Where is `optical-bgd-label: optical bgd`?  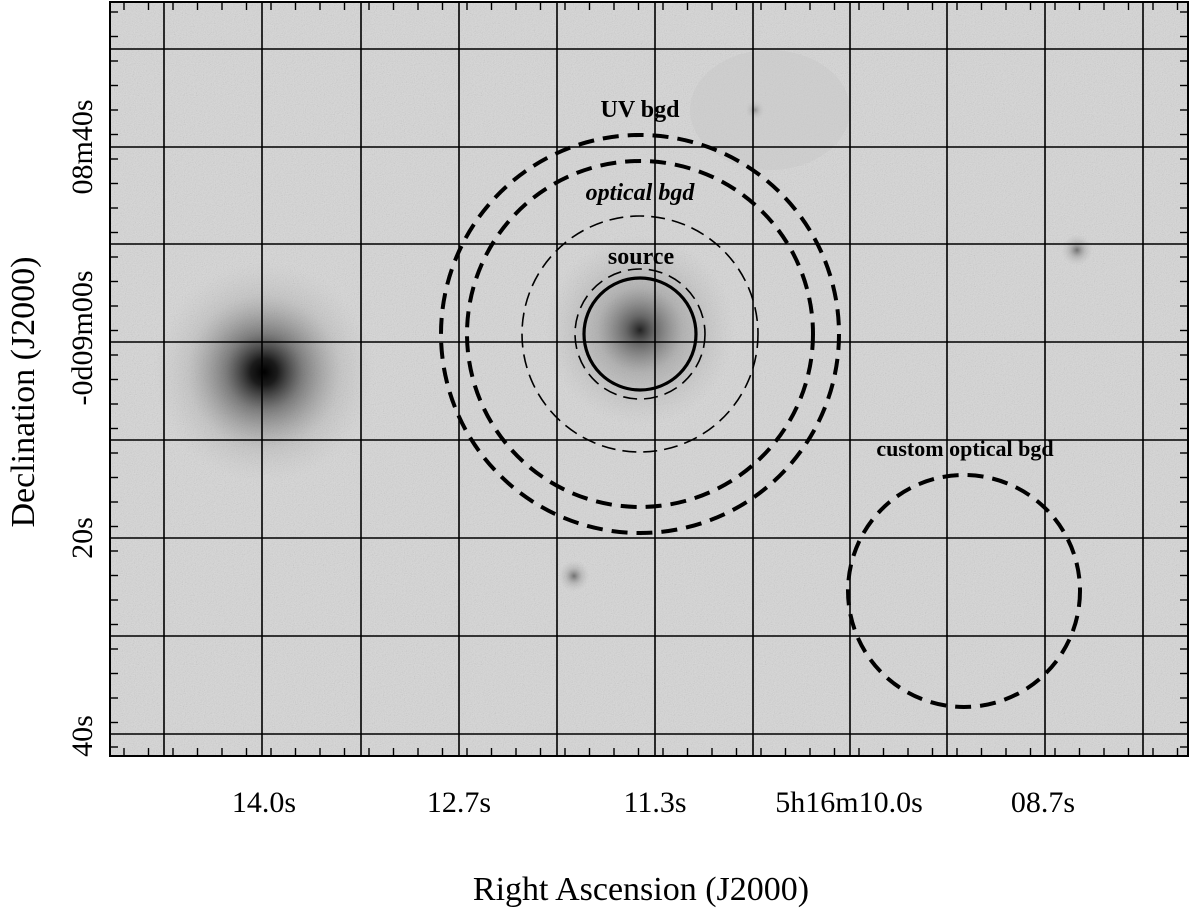 optical-bgd-label: optical bgd is located at coordinates (641, 193).